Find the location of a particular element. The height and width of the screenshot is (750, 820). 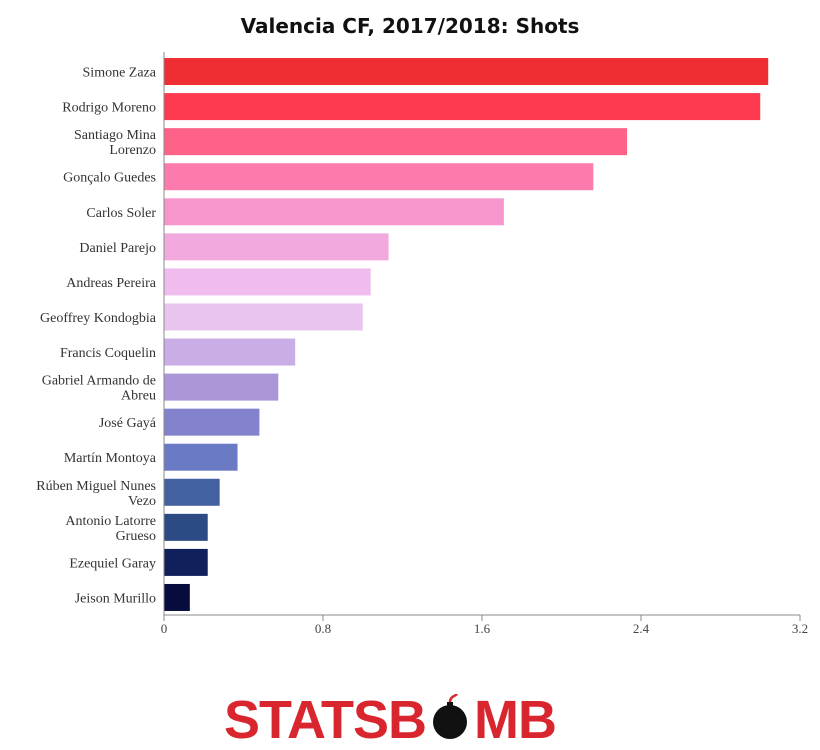

category-label: Rúben Miguel Nunes Vezo is located at coordinates (96, 494).